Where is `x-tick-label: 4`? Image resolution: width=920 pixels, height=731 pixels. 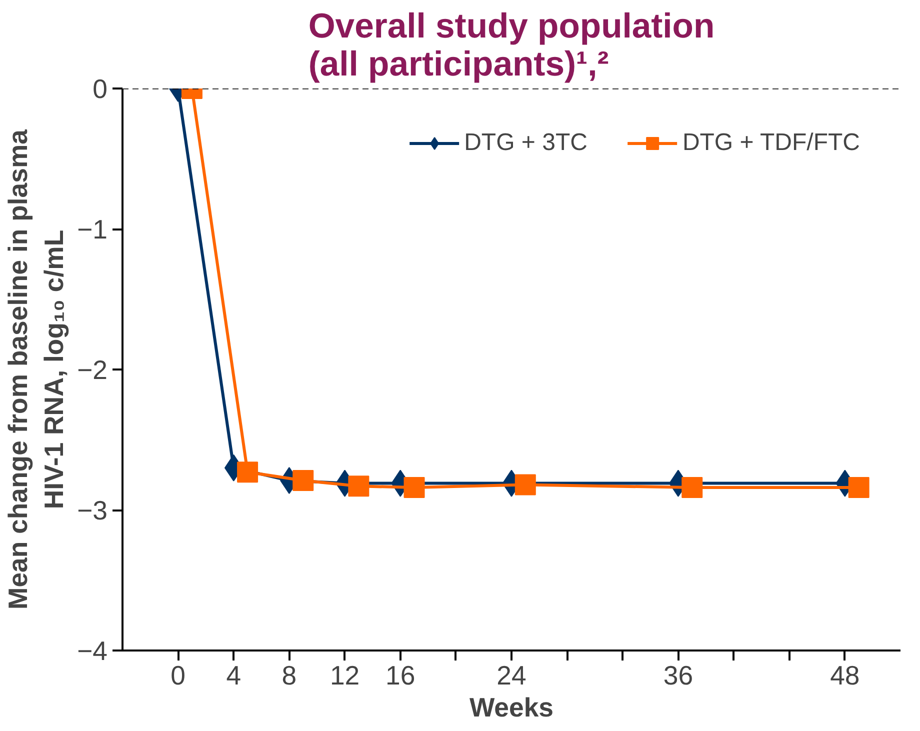
x-tick-label: 4 is located at coordinates (234, 675).